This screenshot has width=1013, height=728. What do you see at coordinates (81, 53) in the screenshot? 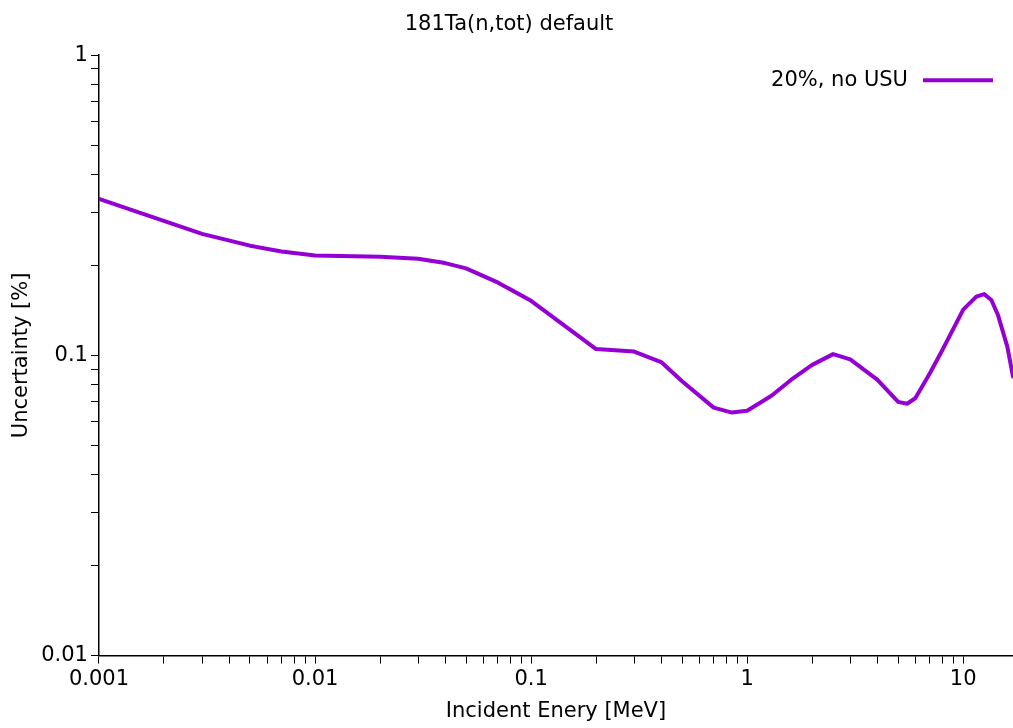
I see `y-tick-label: 1` at bounding box center [81, 53].